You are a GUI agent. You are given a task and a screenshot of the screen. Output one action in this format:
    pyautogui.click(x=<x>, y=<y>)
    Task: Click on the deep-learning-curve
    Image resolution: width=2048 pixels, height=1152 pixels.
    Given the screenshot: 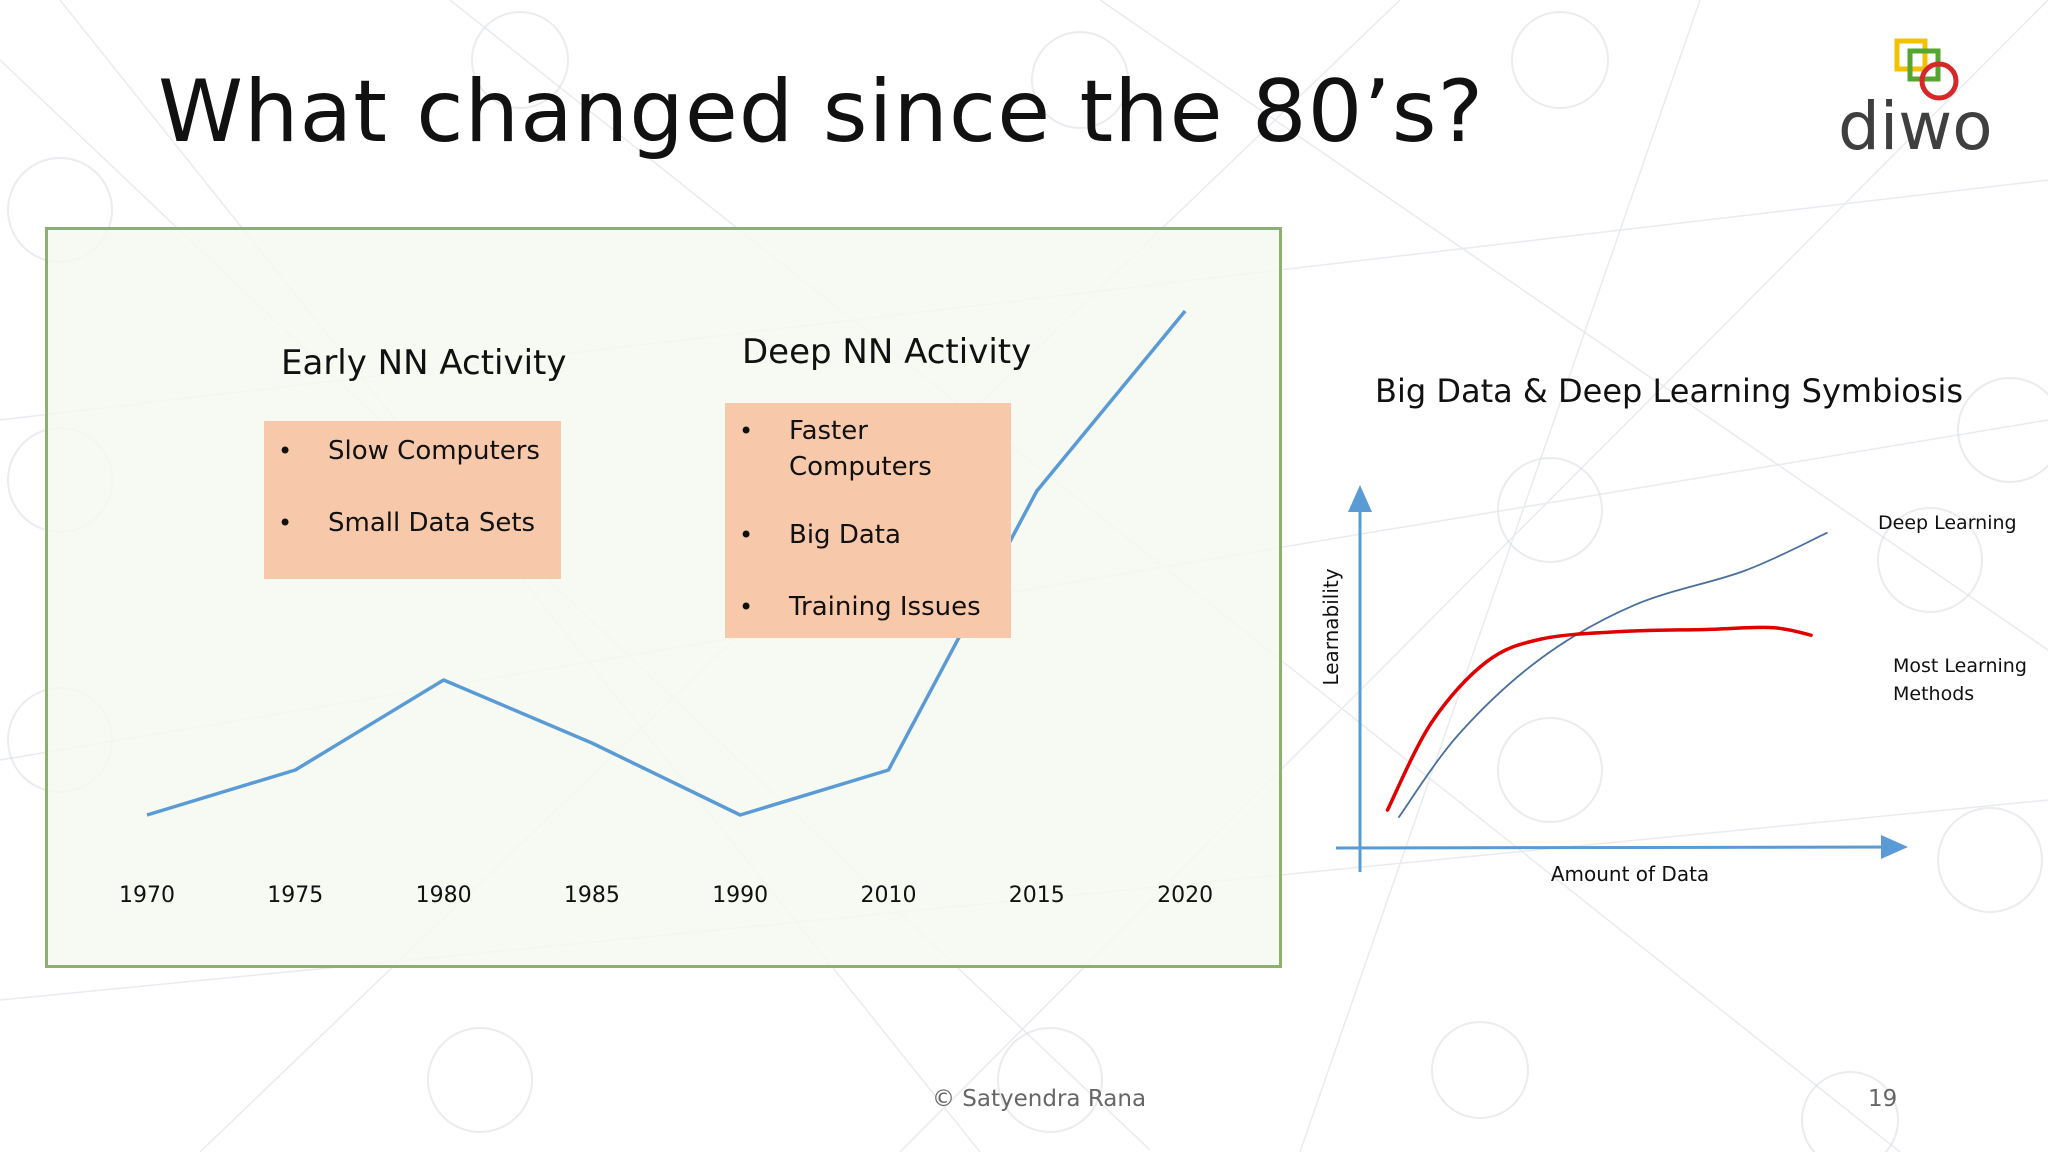 What is the action you would take?
    pyautogui.click(x=1612, y=675)
    